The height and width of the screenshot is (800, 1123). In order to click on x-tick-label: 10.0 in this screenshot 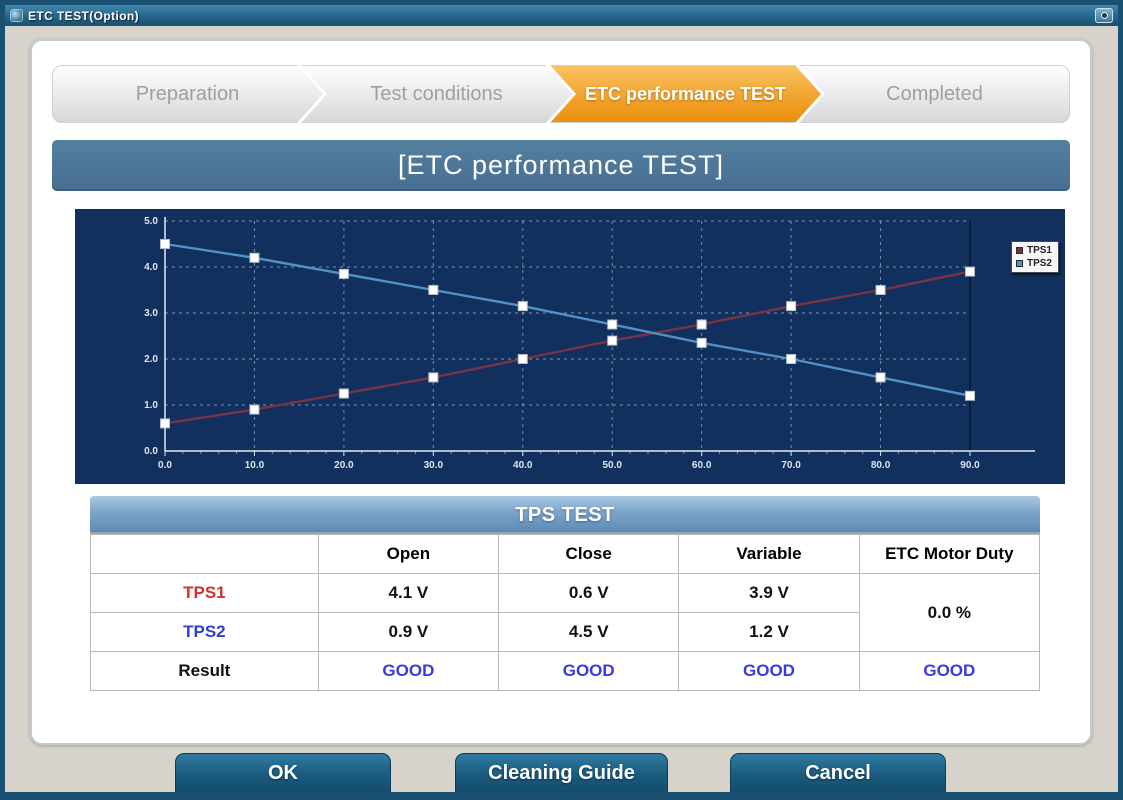, I will do `click(255, 465)`.